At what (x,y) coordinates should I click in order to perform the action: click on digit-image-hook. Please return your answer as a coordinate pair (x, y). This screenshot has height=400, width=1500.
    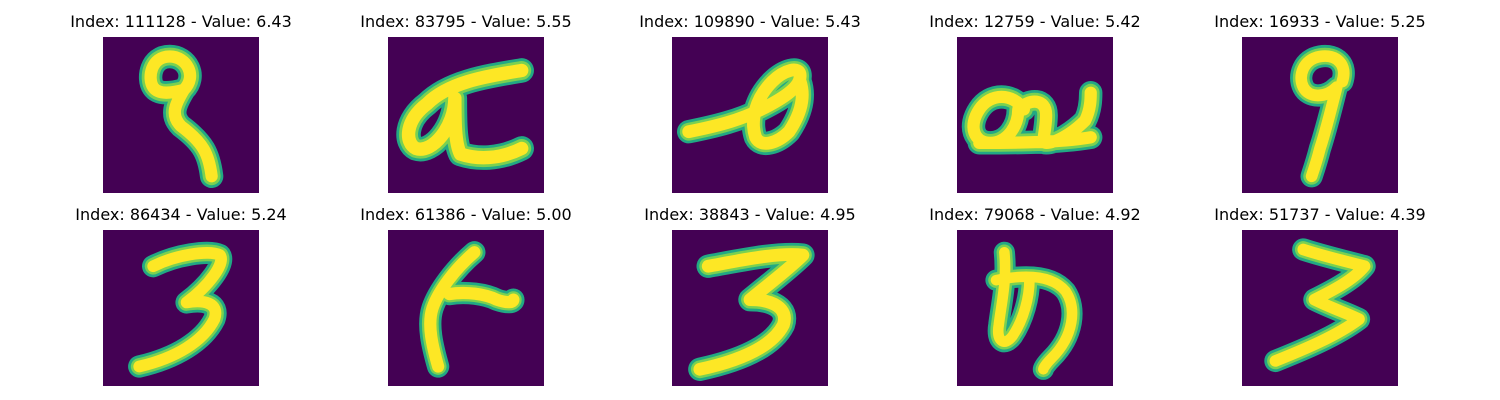
    Looking at the image, I should click on (466, 308).